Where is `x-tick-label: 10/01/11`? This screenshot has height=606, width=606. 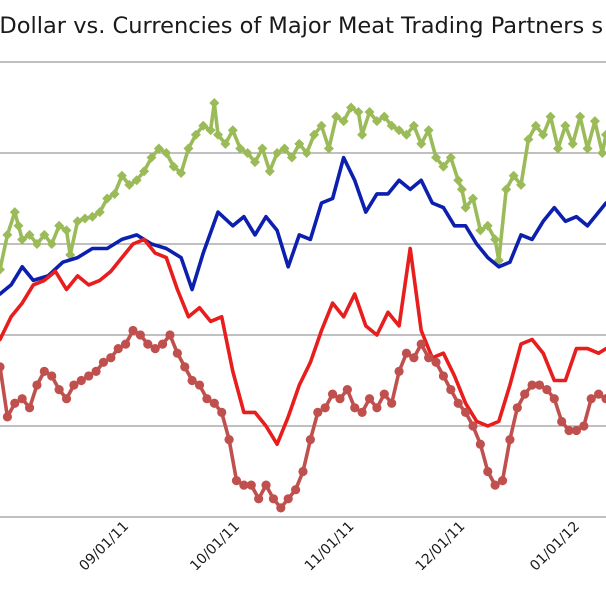
x-tick-label: 10/01/11 is located at coordinates (215, 547).